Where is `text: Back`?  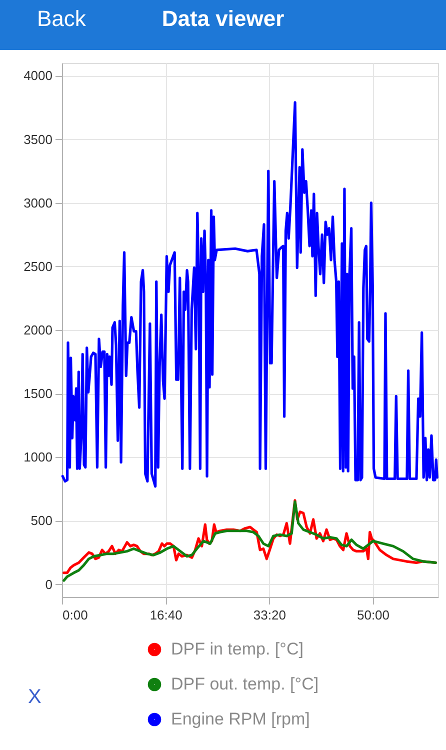 text: Back is located at coordinates (62, 18).